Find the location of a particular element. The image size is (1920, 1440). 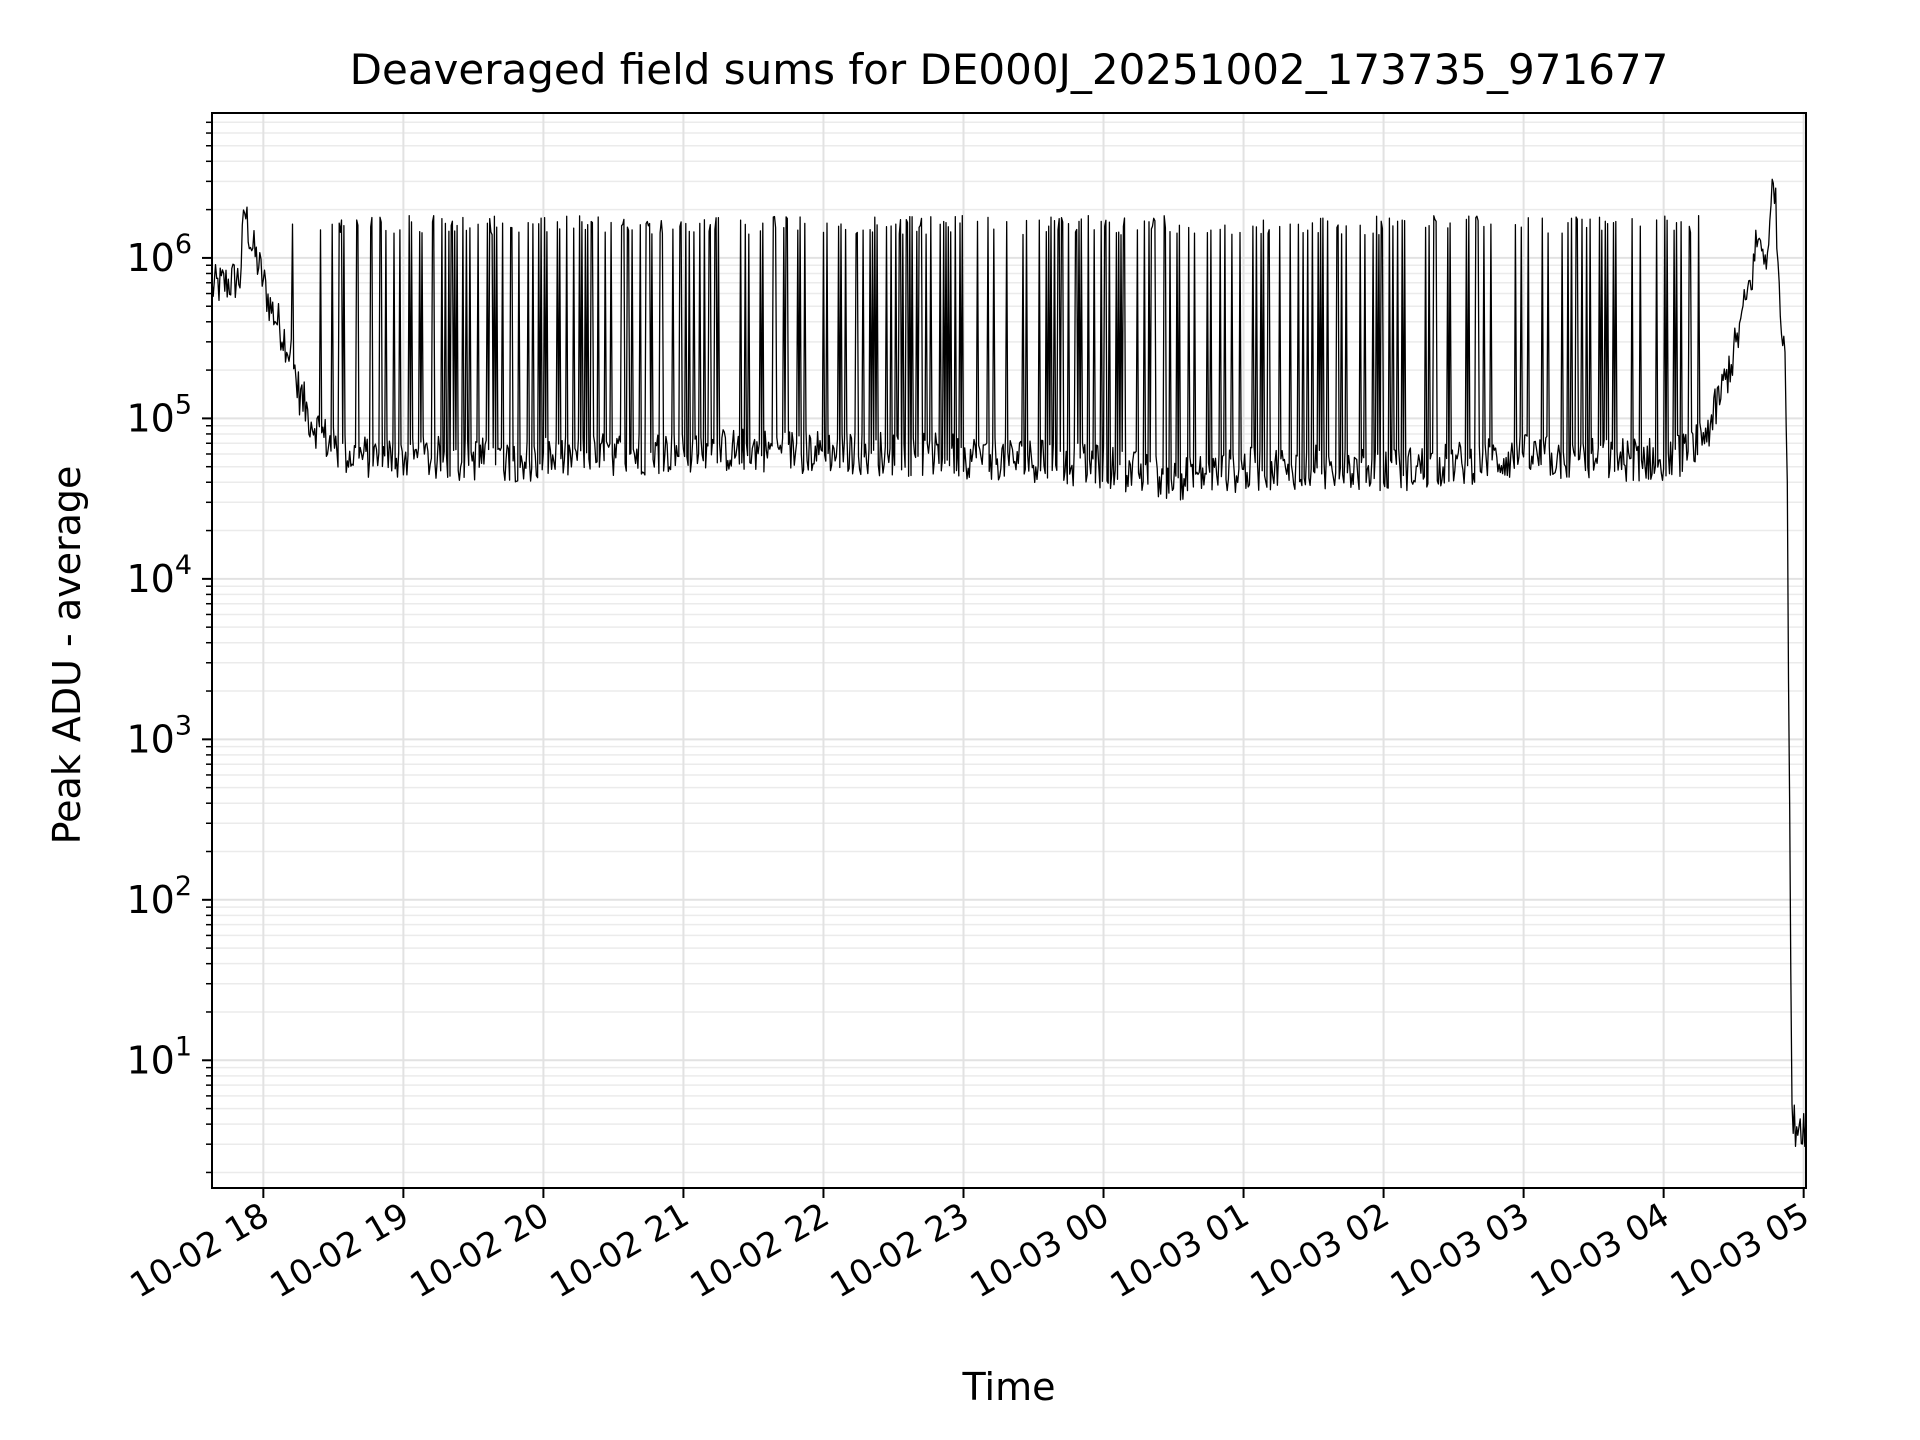

y-tick-label: 10⁴ is located at coordinates (159, 575).